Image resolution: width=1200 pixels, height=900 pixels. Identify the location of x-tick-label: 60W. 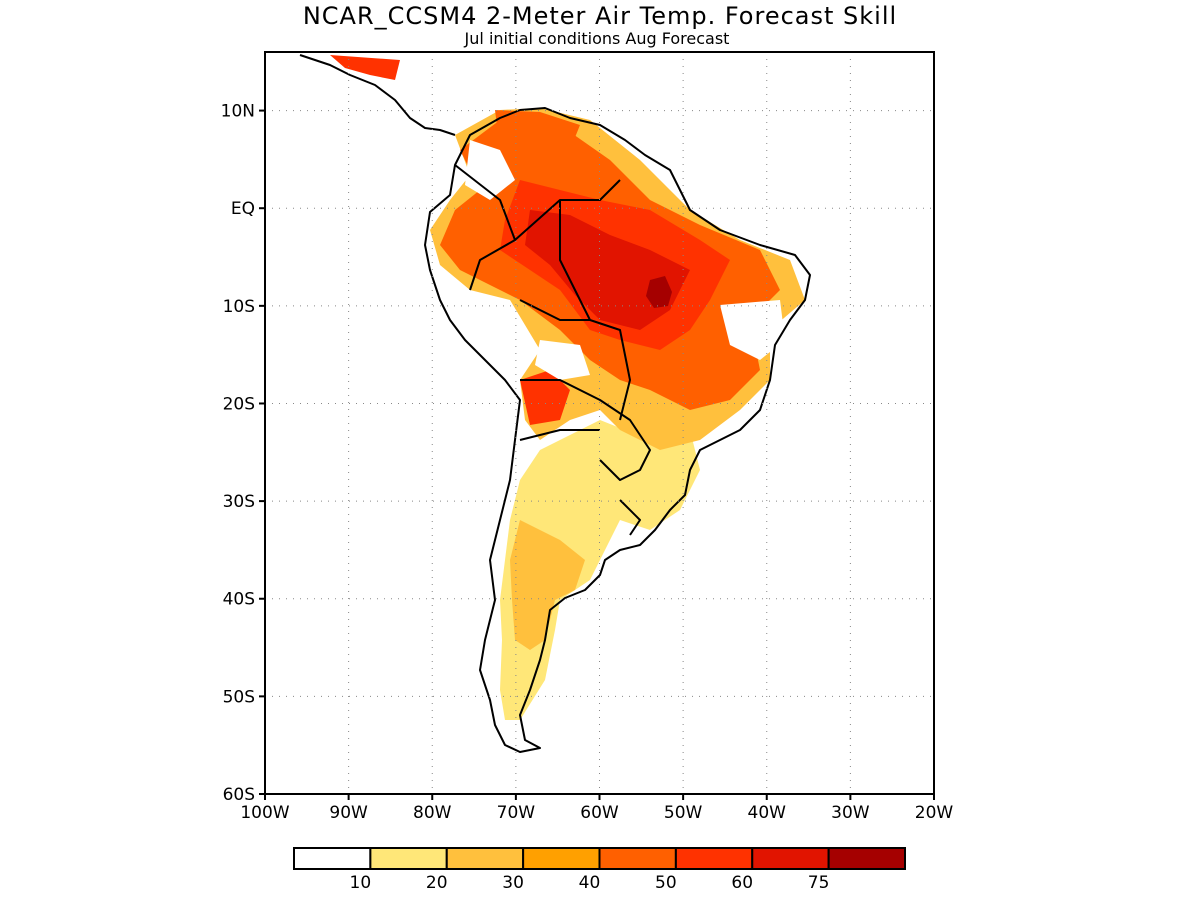
(599, 813).